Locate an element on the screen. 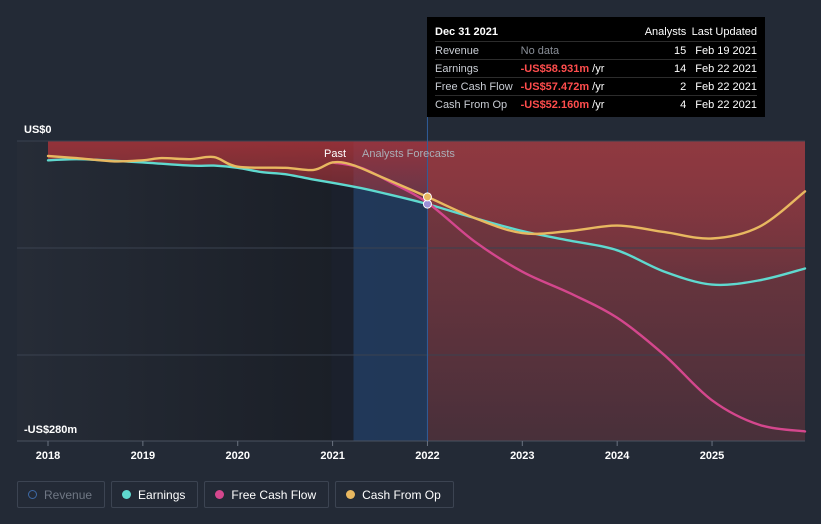 Image resolution: width=821 pixels, height=524 pixels. x-tick-label: 2019 is located at coordinates (143, 456).